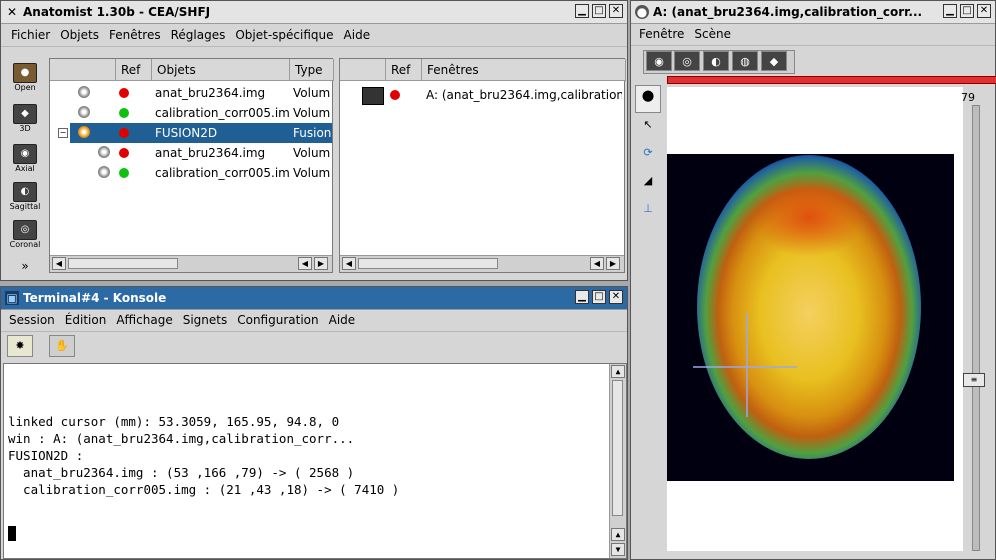 The width and height of the screenshot is (996, 560). Describe the element at coordinates (95, 298) in the screenshot. I see `konsole-title: Terminal#4 - Konsole` at that location.